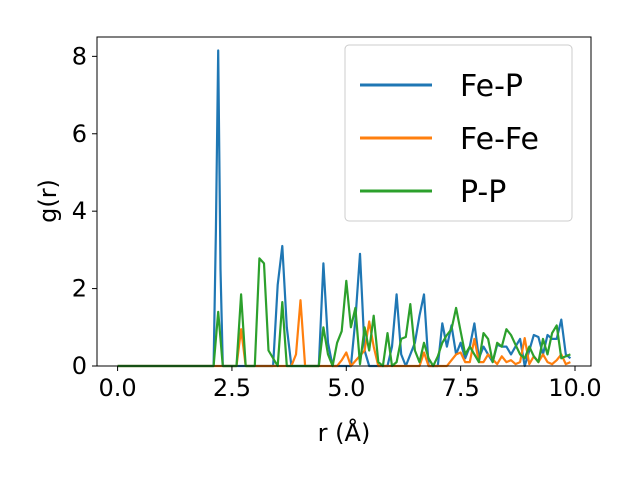 This screenshot has width=640, height=480. What do you see at coordinates (79, 134) in the screenshot?
I see `y-tick-label: 6` at bounding box center [79, 134].